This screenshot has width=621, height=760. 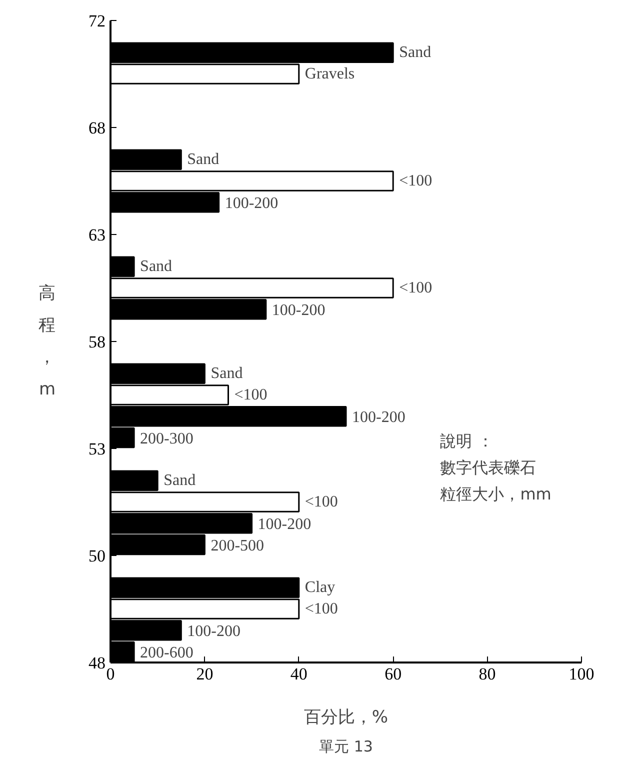 What do you see at coordinates (97, 342) in the screenshot?
I see `text: 58` at bounding box center [97, 342].